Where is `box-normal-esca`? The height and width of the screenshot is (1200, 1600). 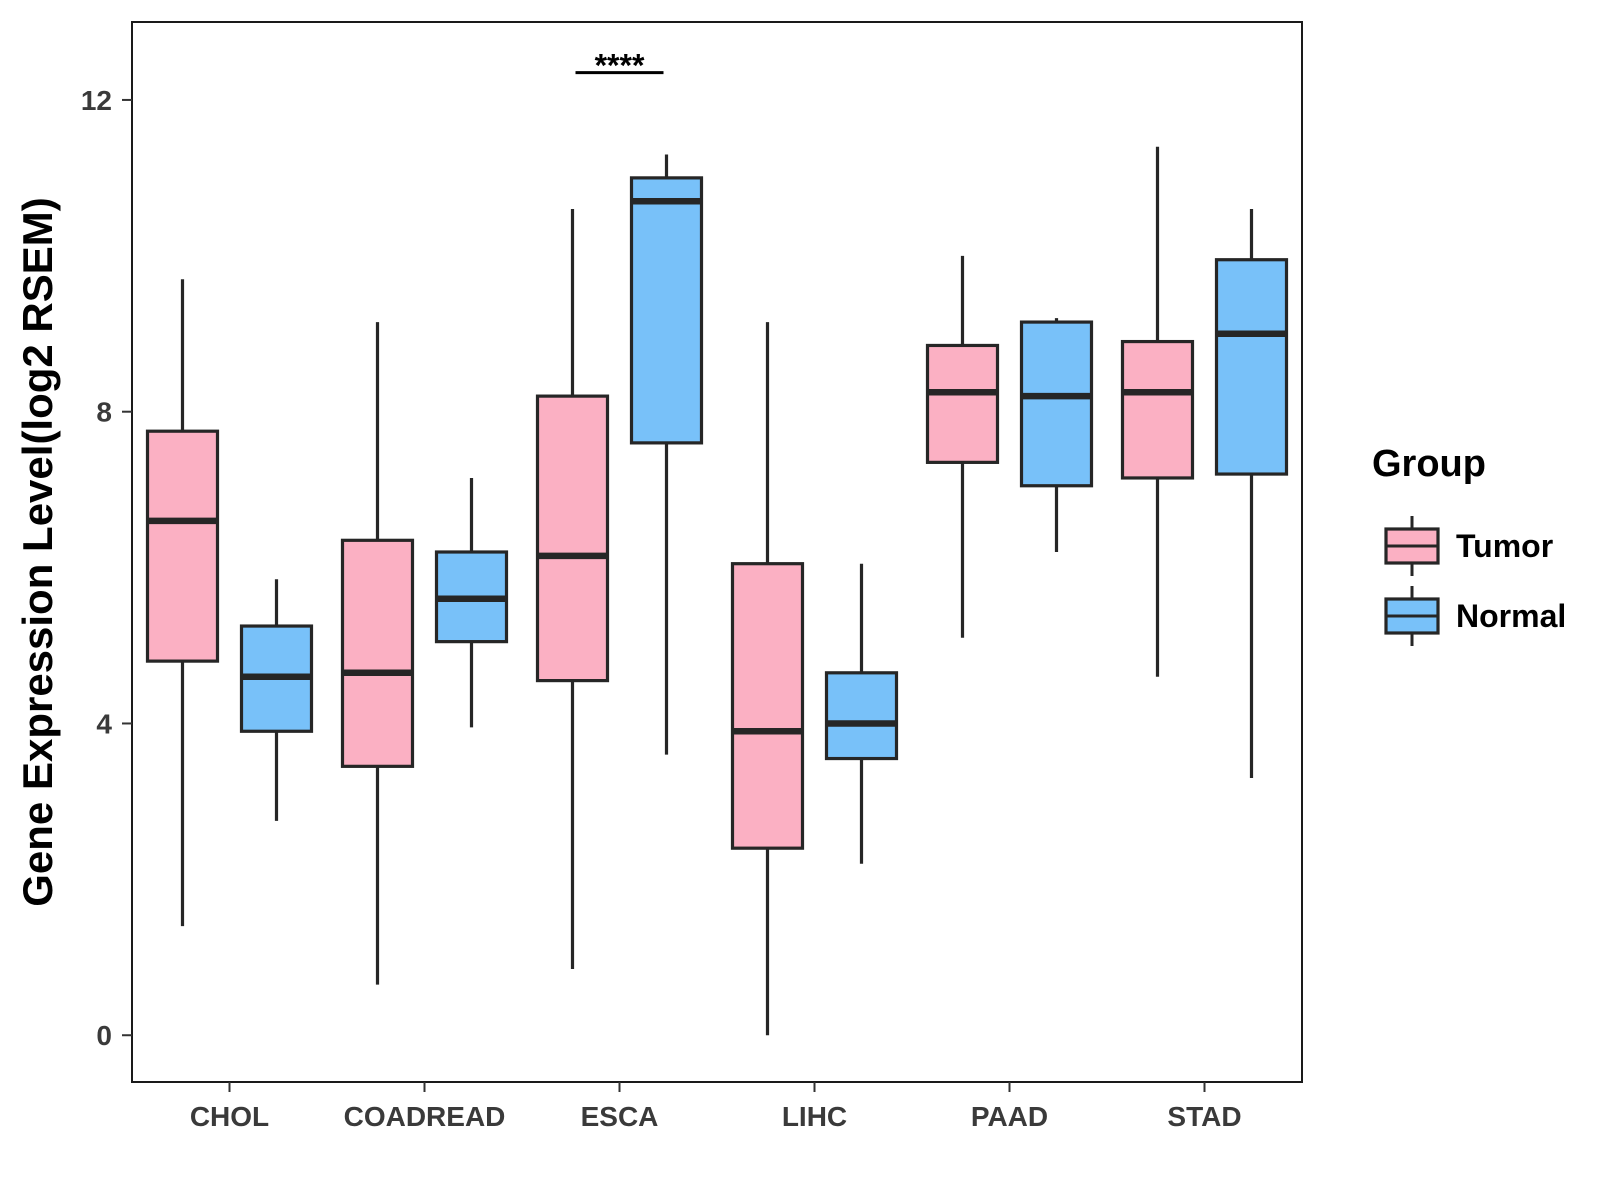
box-normal-esca is located at coordinates (666, 454).